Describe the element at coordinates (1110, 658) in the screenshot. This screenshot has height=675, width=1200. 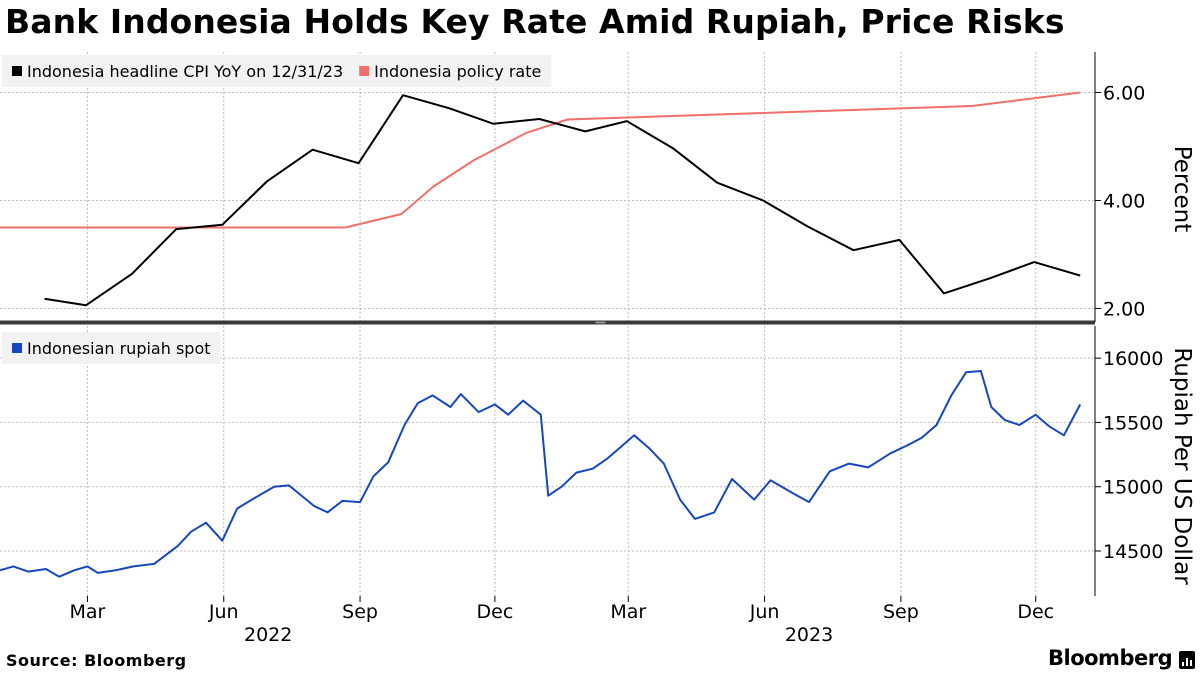
I see `bloomberg-logo: Bloomberg` at that location.